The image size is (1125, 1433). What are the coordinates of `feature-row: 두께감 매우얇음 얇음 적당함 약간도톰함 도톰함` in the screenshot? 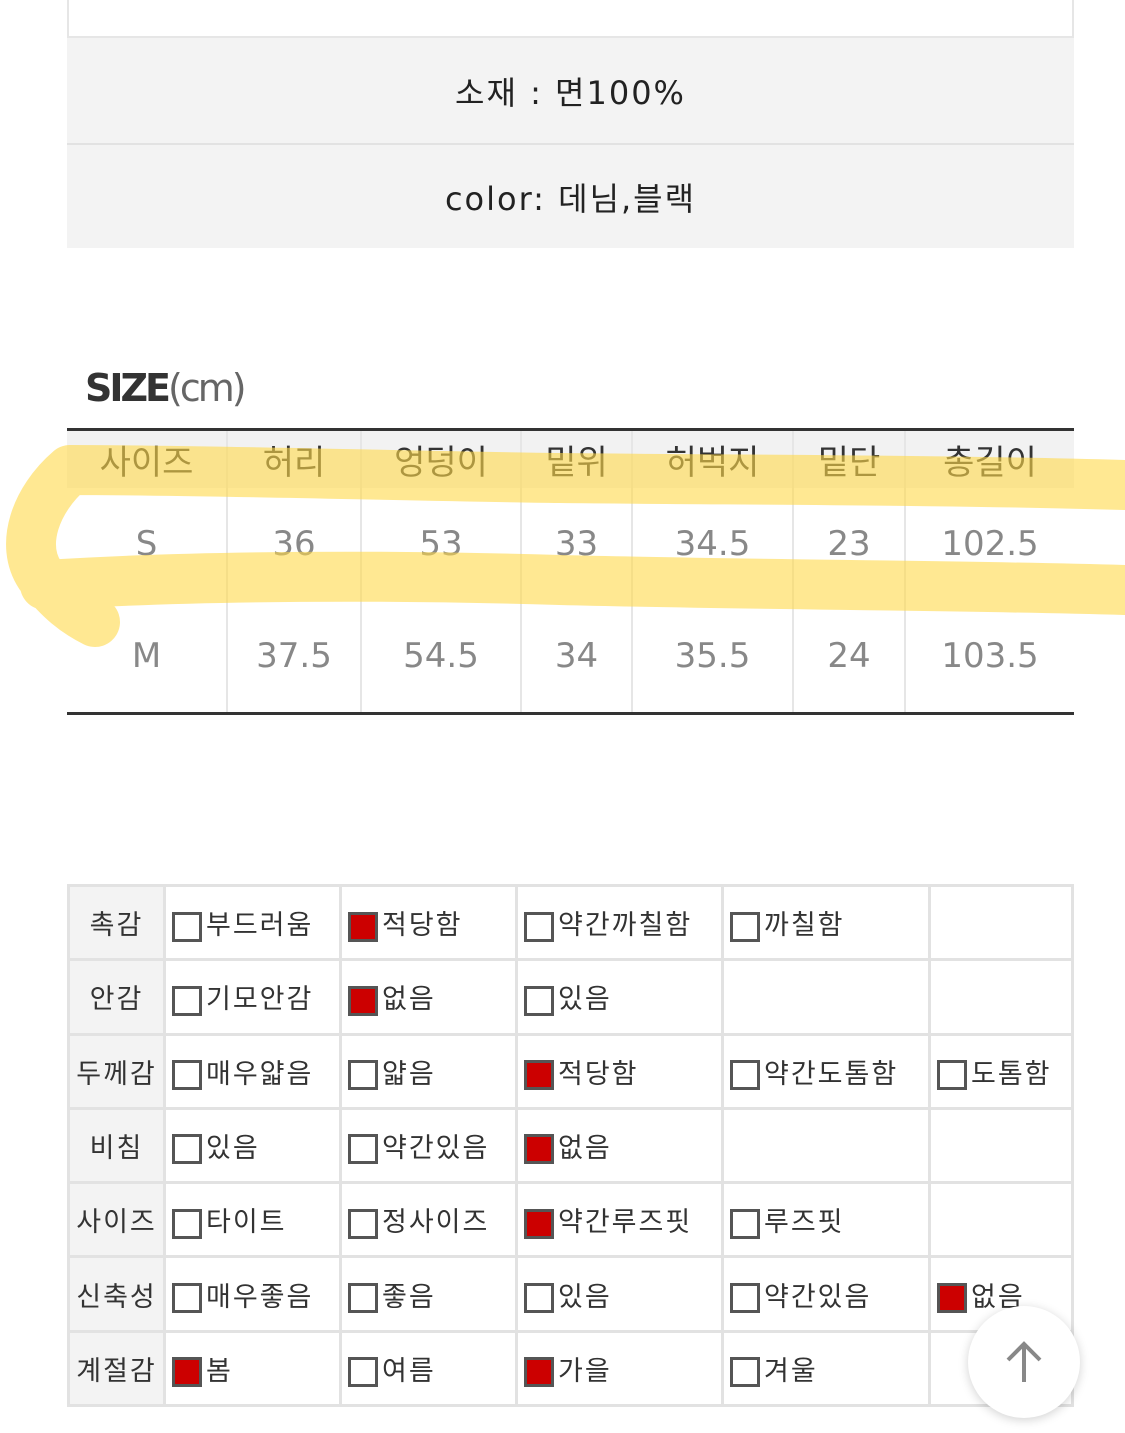 It's located at (570, 1071).